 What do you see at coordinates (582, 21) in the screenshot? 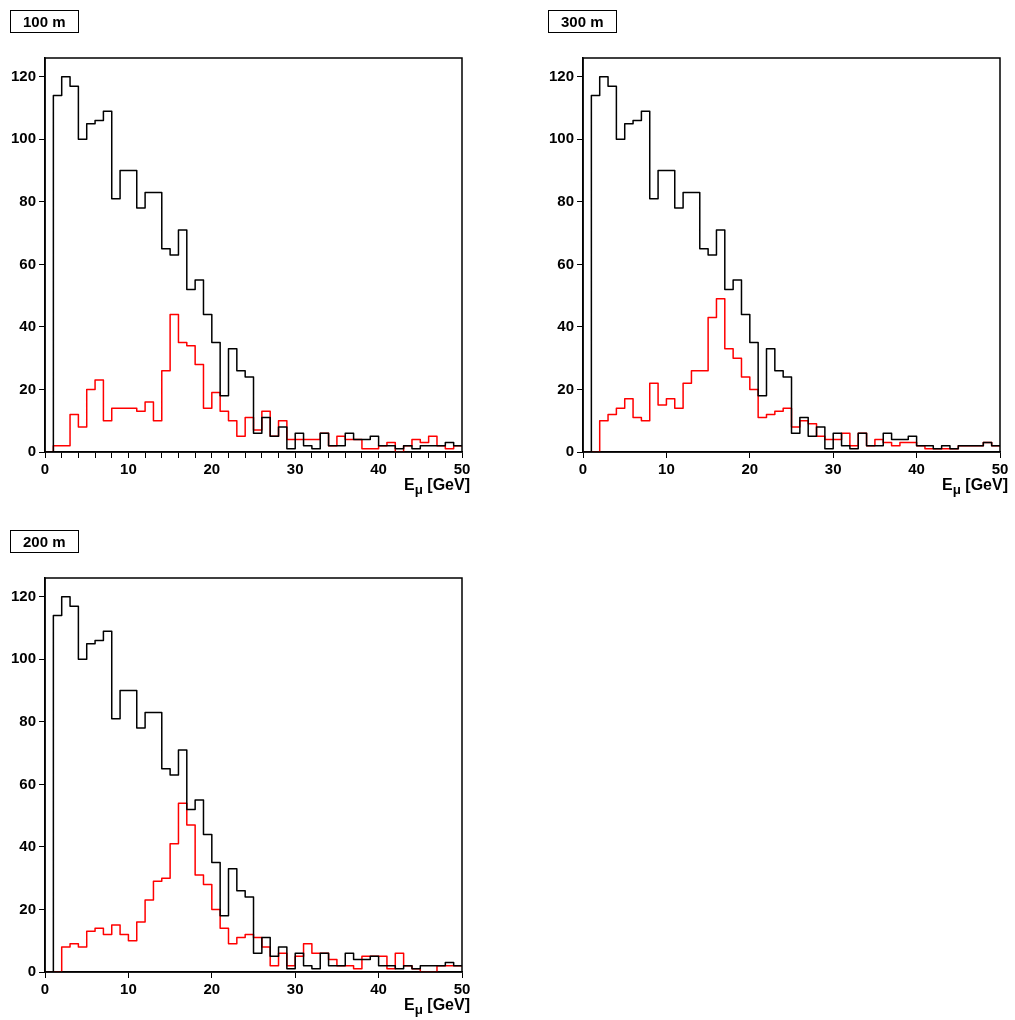
I see `chart-title: 300 m` at bounding box center [582, 21].